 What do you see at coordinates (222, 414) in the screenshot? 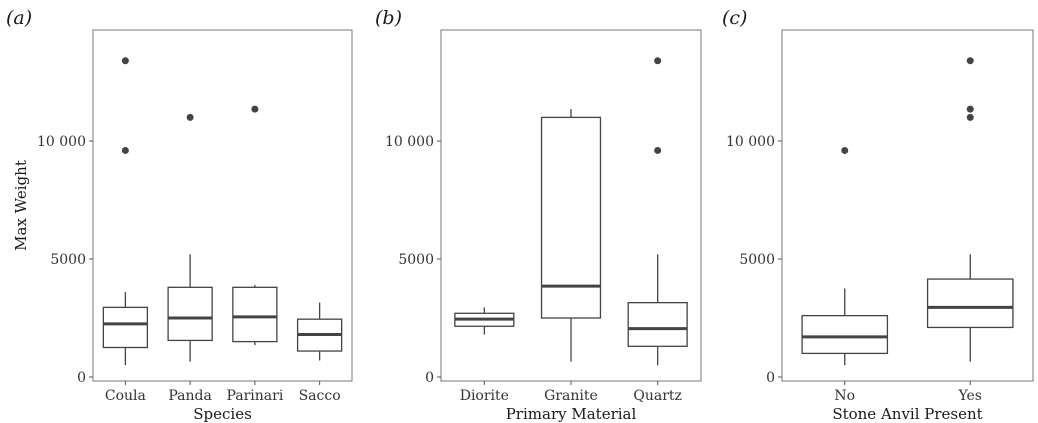
I see `x-axis-title: Species` at bounding box center [222, 414].